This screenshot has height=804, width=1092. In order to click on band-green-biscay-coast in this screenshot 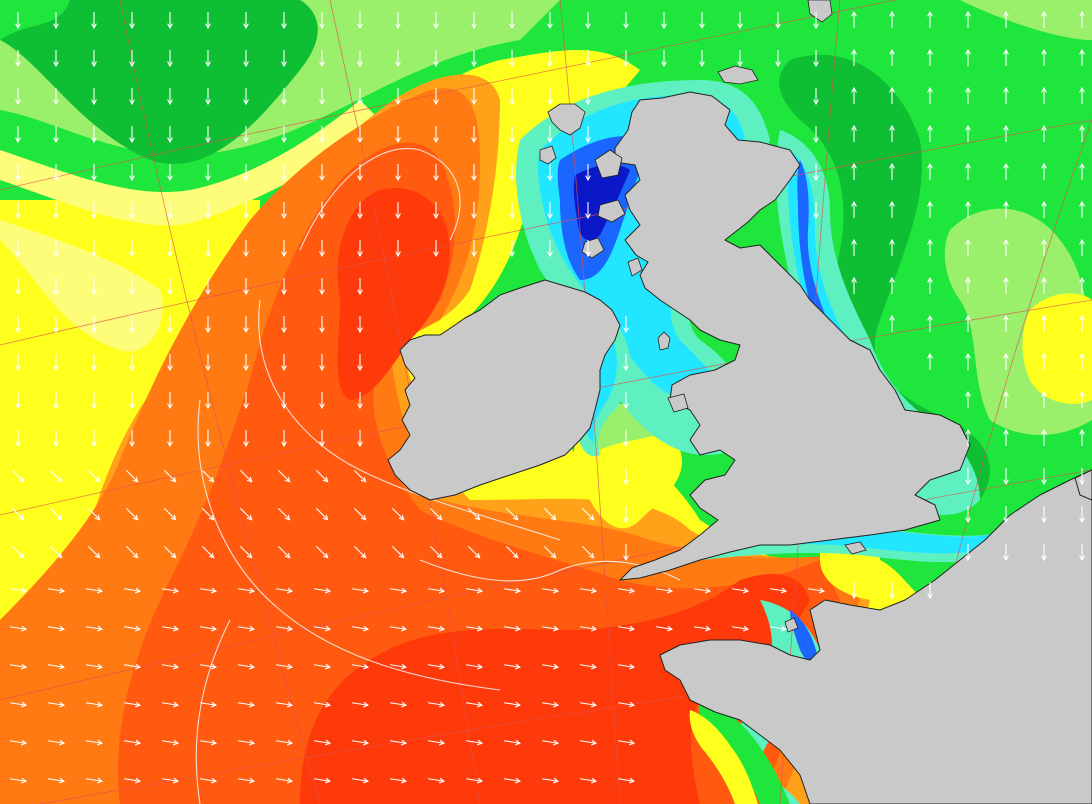, I will do `click(744, 752)`.